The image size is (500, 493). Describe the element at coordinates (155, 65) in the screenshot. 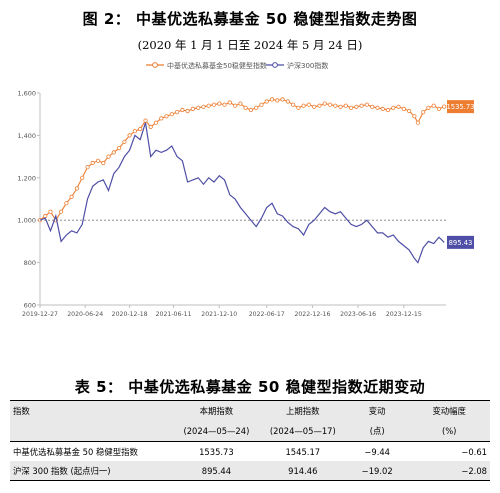

I see `legend-marker-fund-index` at that location.